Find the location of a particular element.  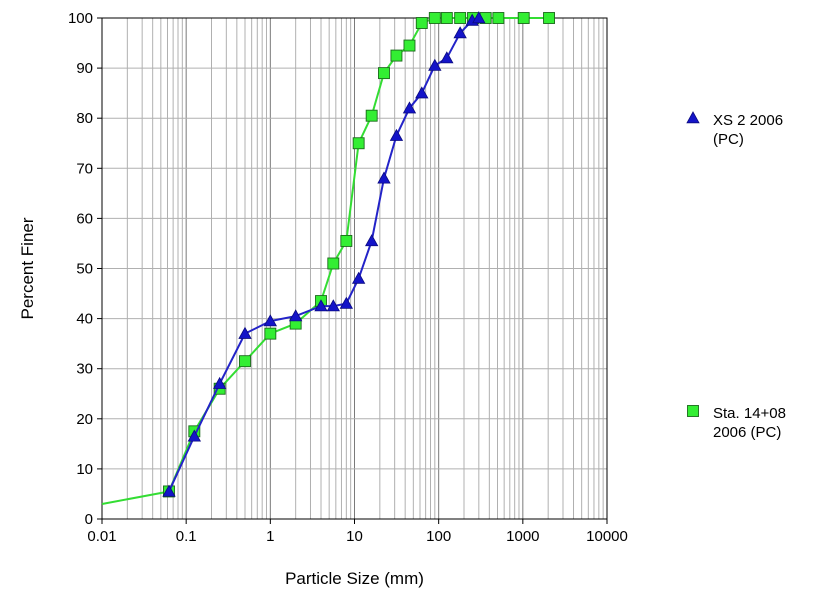

y-tick-label: 90 is located at coordinates (84, 68).